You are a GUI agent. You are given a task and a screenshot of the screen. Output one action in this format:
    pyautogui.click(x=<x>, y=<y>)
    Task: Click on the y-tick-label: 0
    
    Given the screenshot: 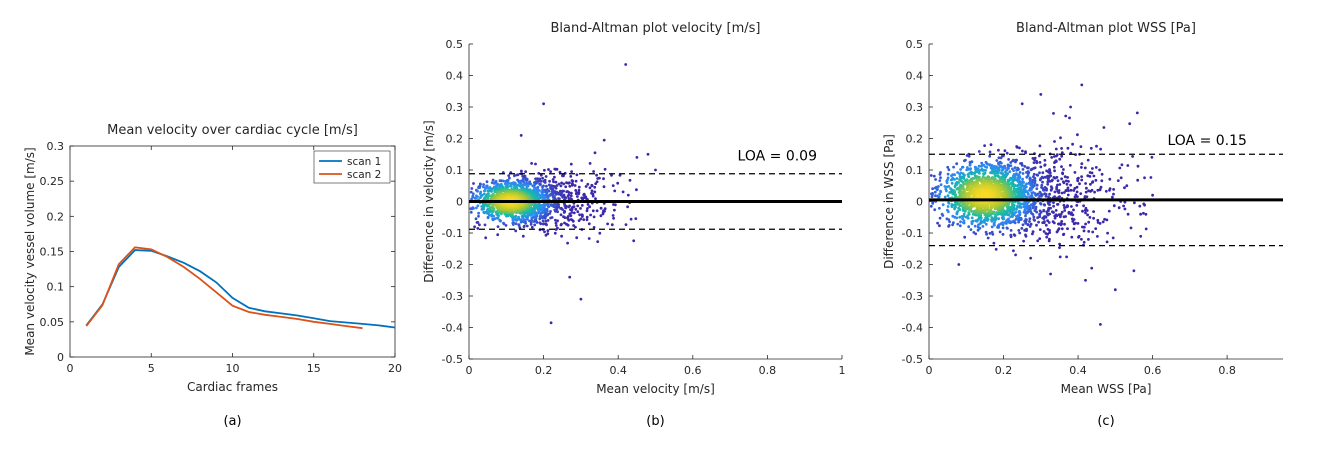 What is the action you would take?
    pyautogui.click(x=60, y=357)
    